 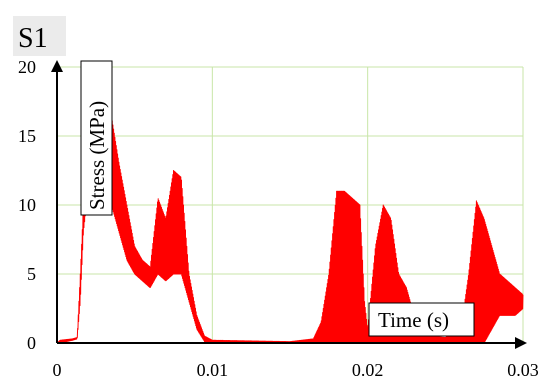 I want to click on y-tick-label: 10, so click(x=27, y=205).